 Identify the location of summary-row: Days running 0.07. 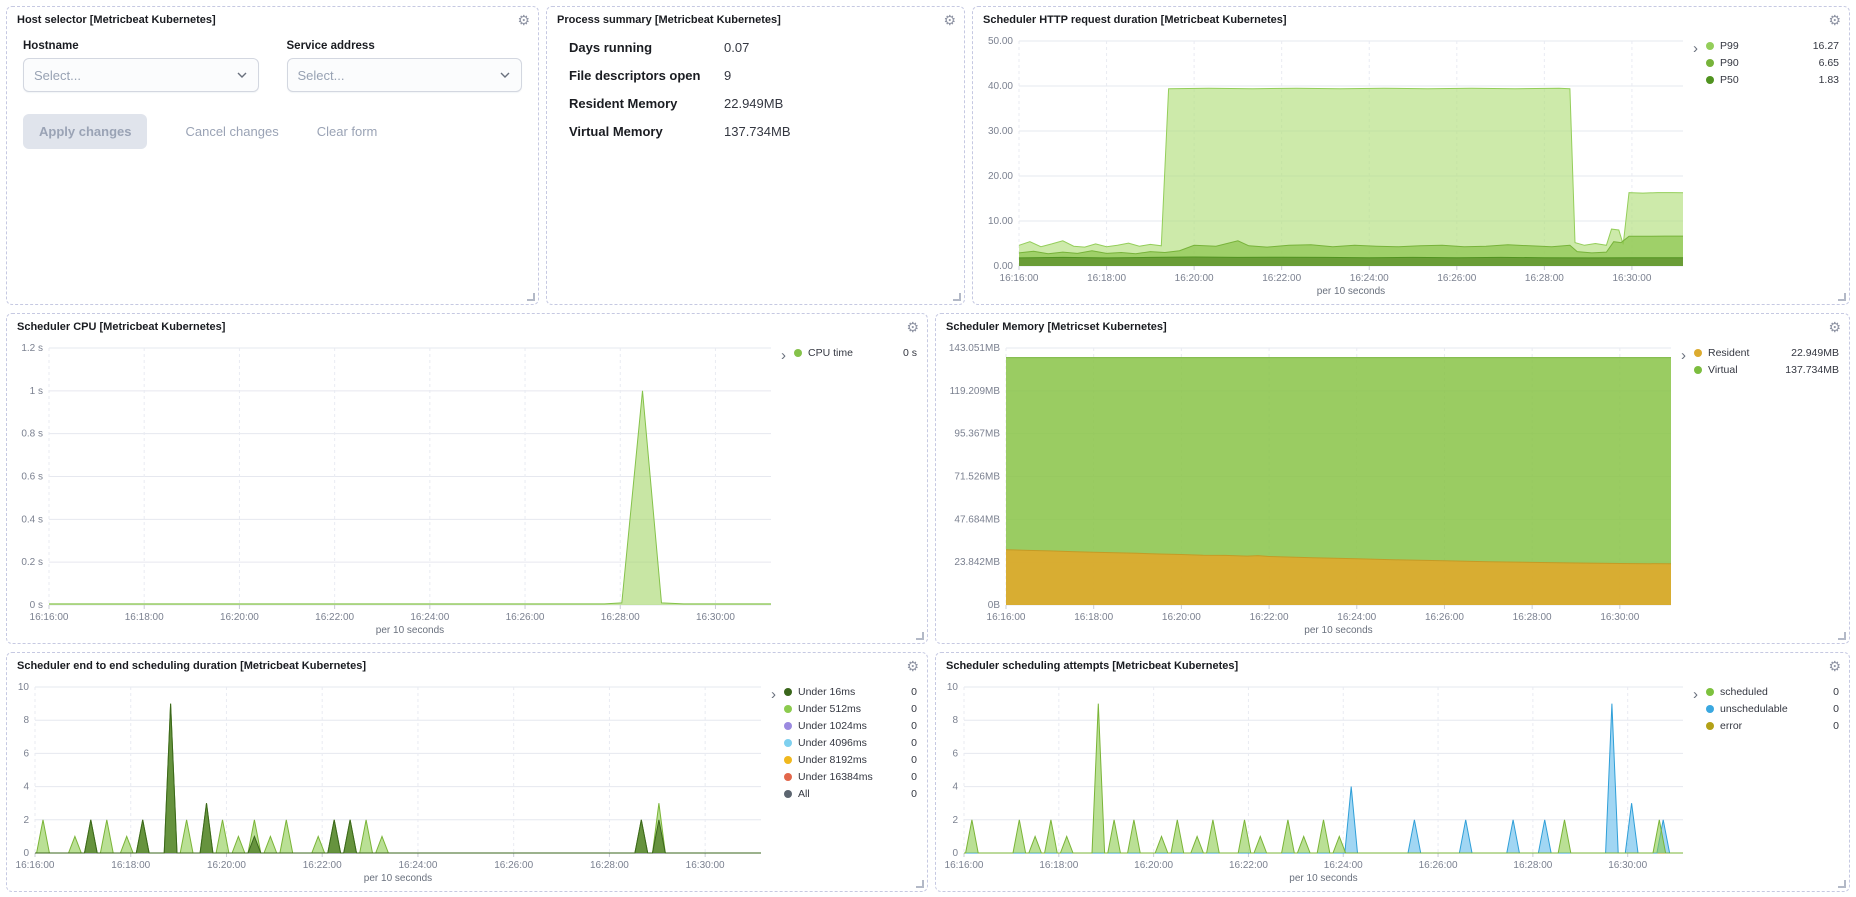
(755, 47).